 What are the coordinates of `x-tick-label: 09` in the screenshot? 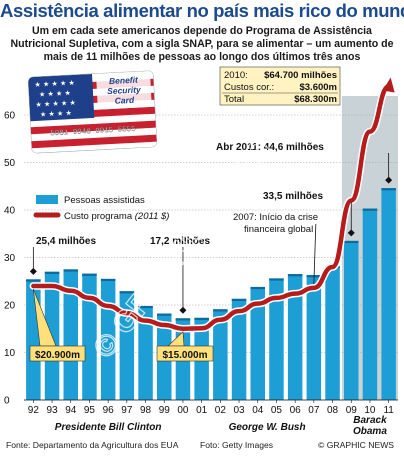 It's located at (352, 410).